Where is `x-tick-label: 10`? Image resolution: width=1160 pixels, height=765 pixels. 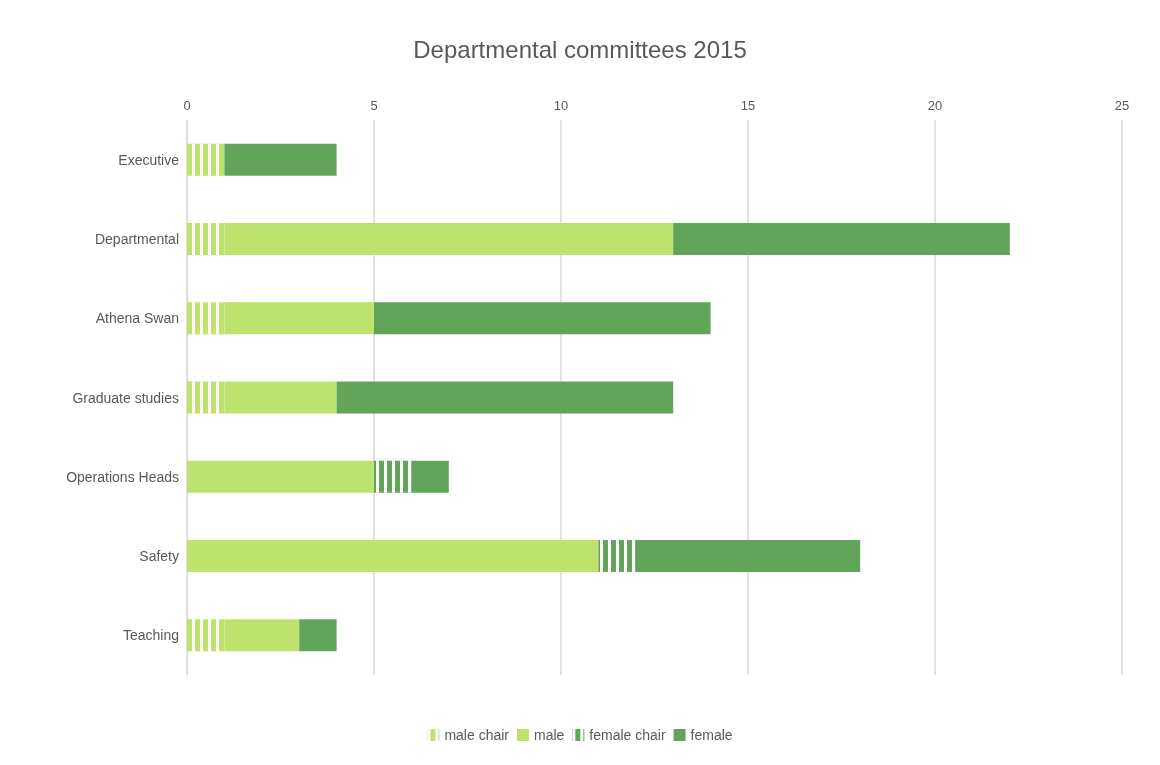 x-tick-label: 10 is located at coordinates (561, 105).